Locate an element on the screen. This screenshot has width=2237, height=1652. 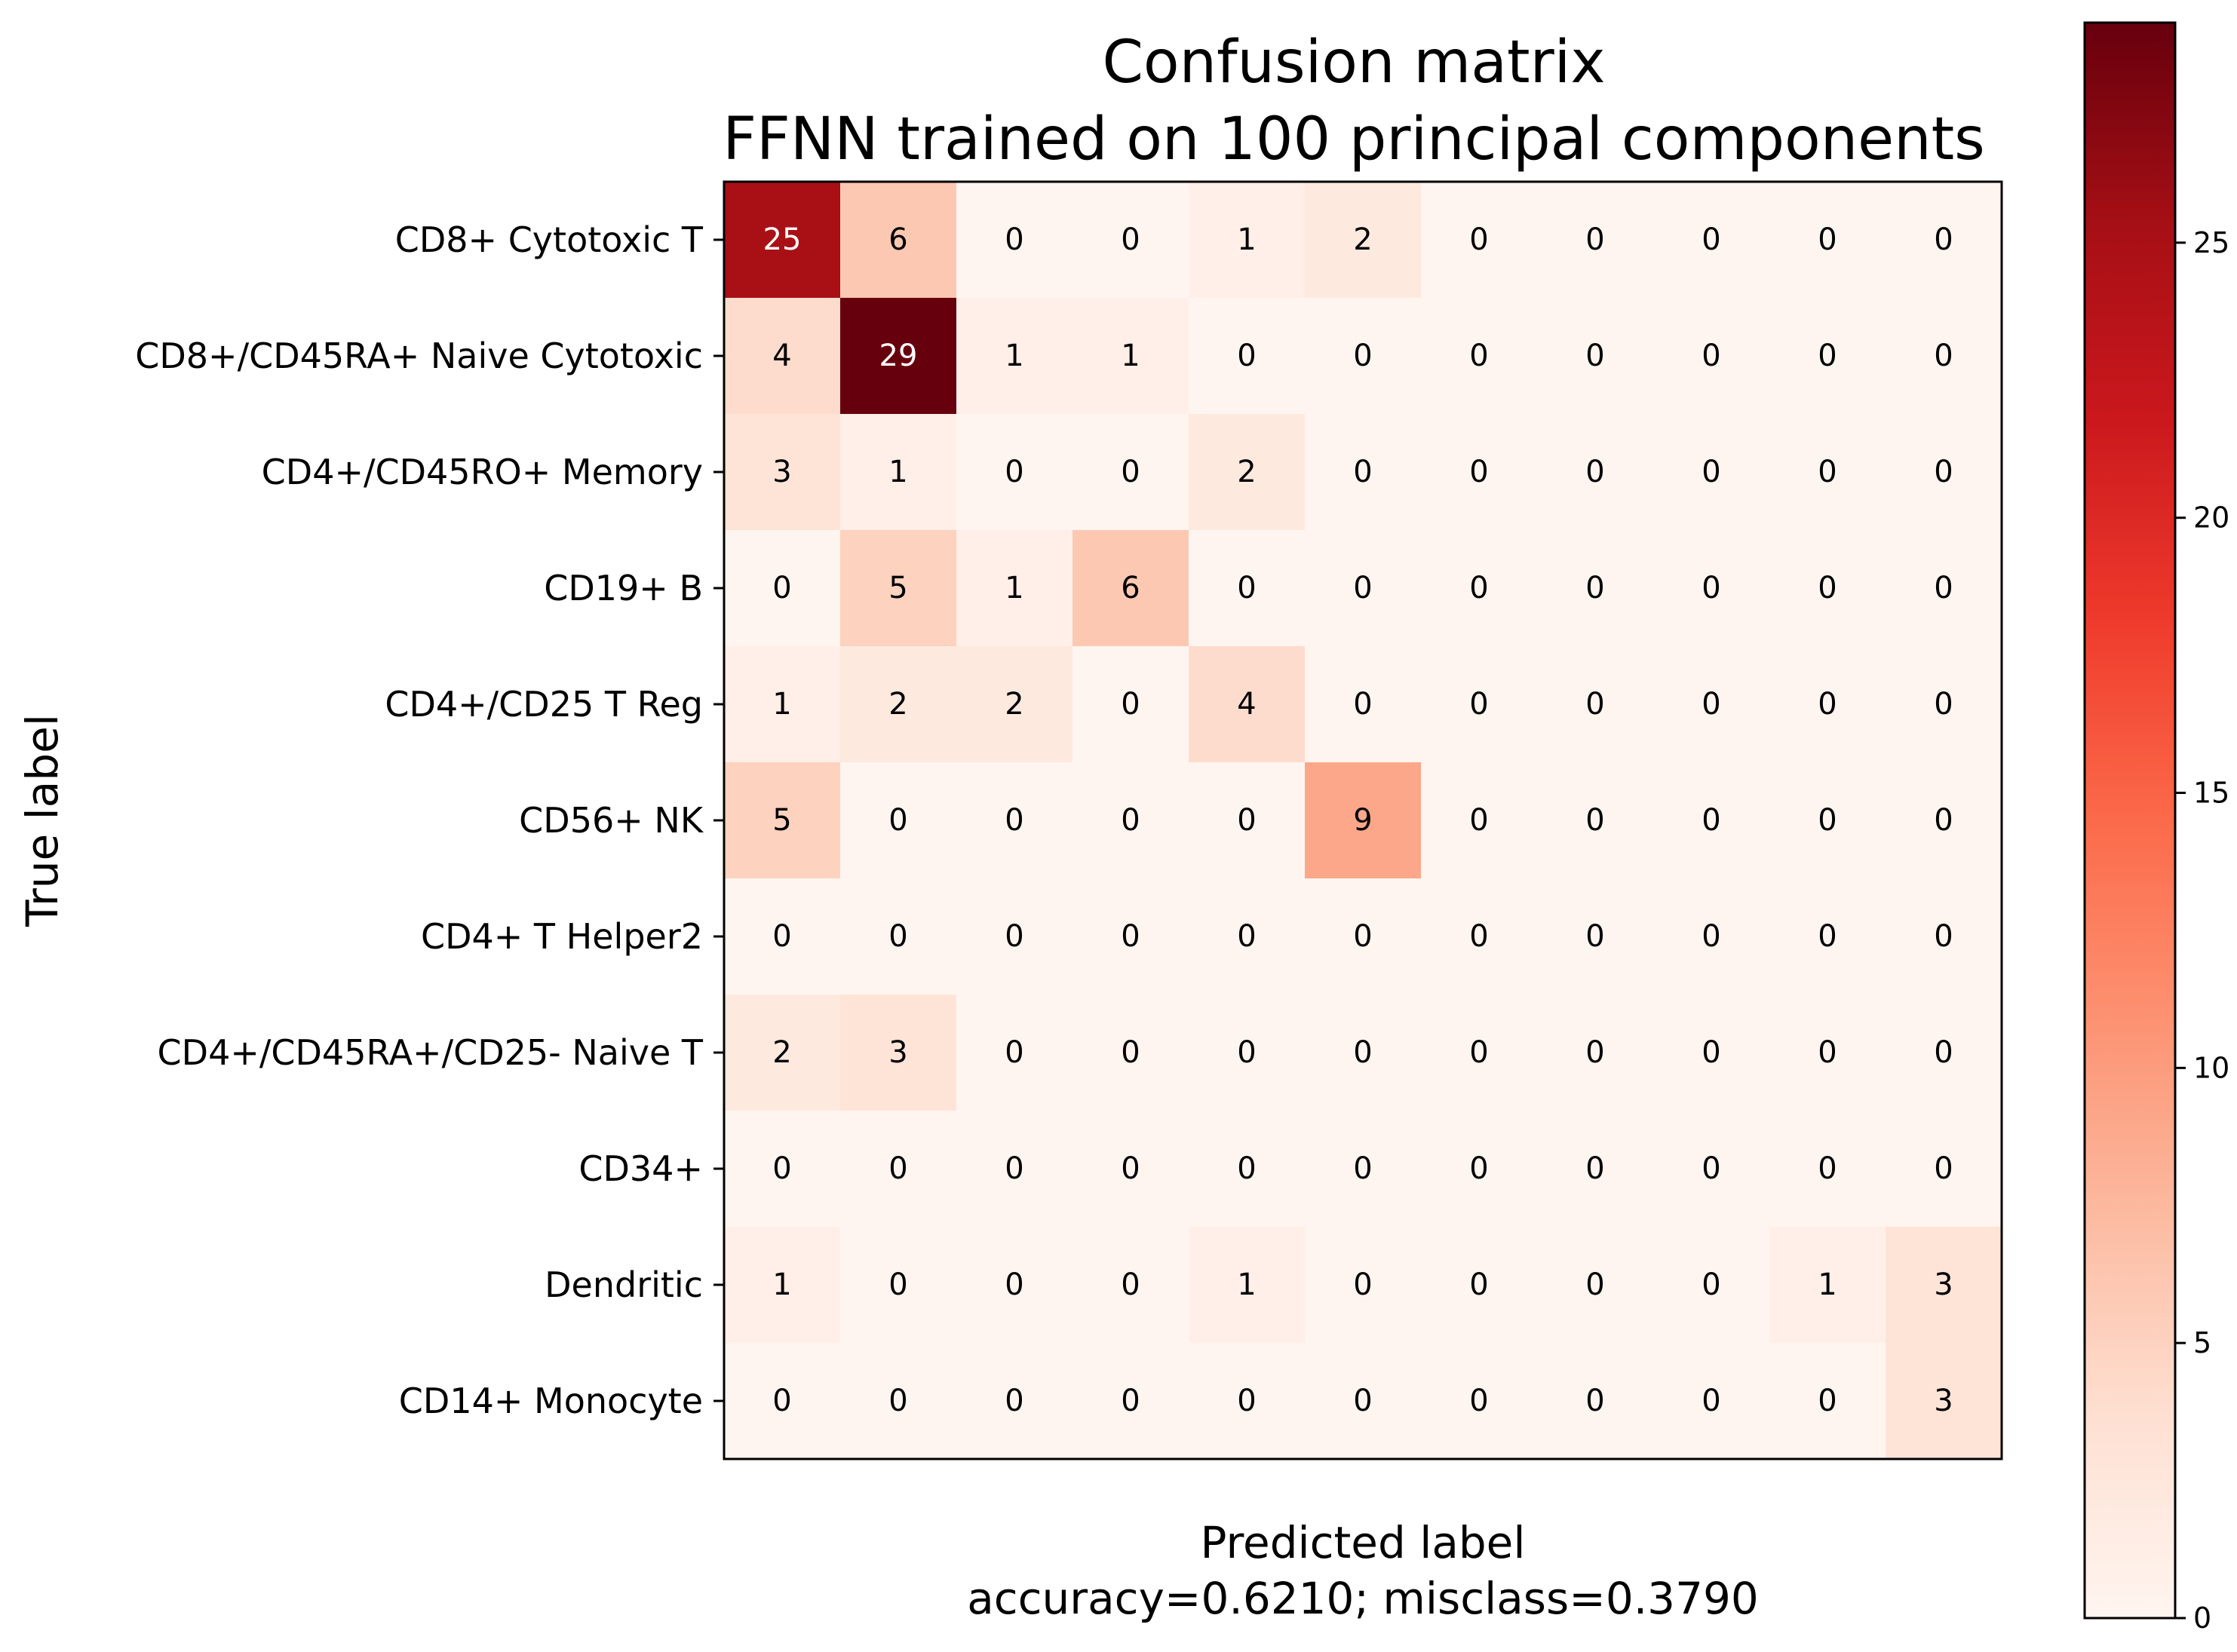
colorbar-tick-label: 10 is located at coordinates (2211, 1068).